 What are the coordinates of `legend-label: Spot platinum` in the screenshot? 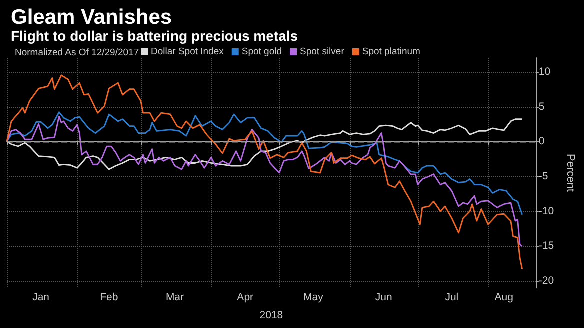 It's located at (391, 52).